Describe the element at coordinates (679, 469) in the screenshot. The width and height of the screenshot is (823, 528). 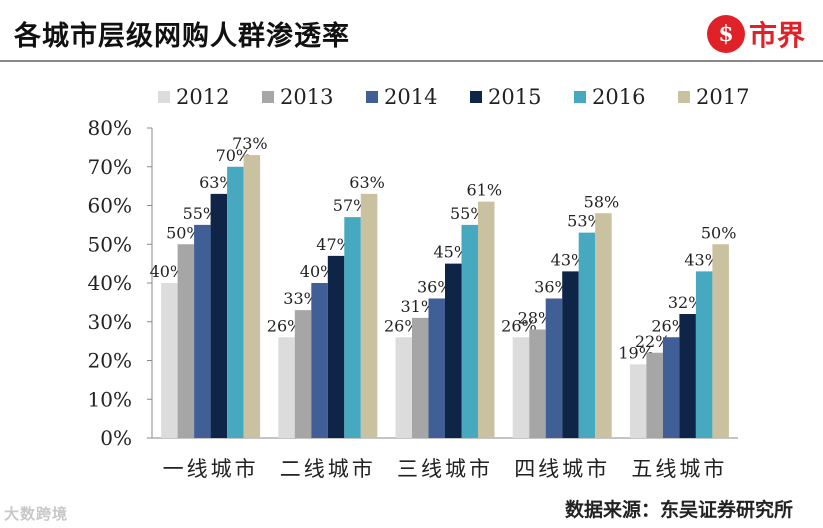
I see `x-tick-label: 五线城市` at that location.